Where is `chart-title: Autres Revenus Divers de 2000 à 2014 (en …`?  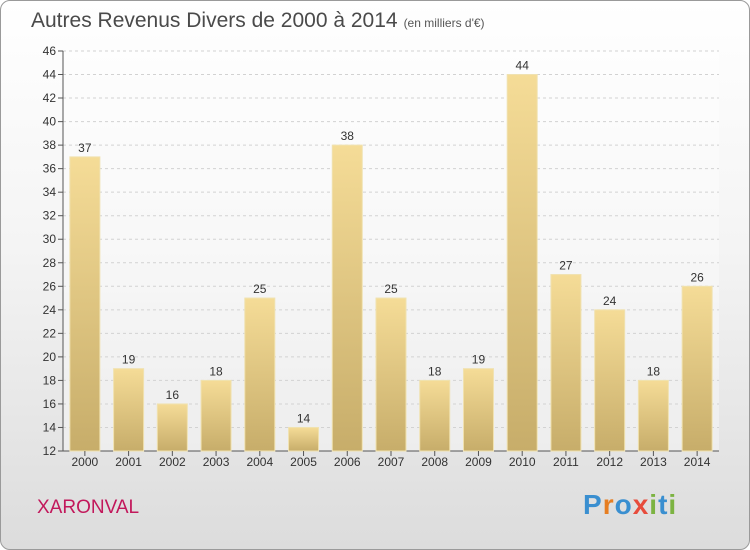 chart-title: Autres Revenus Divers de 2000 à 2014 (en … is located at coordinates (258, 20).